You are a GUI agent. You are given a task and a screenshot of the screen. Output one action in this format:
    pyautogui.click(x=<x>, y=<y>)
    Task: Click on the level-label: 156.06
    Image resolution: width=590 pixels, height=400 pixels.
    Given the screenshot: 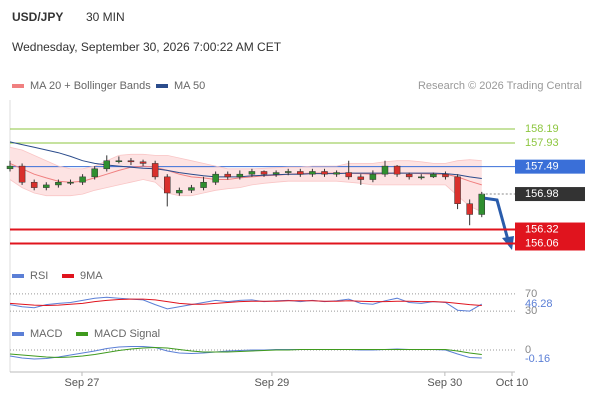 What is the action you would take?
    pyautogui.click(x=542, y=243)
    